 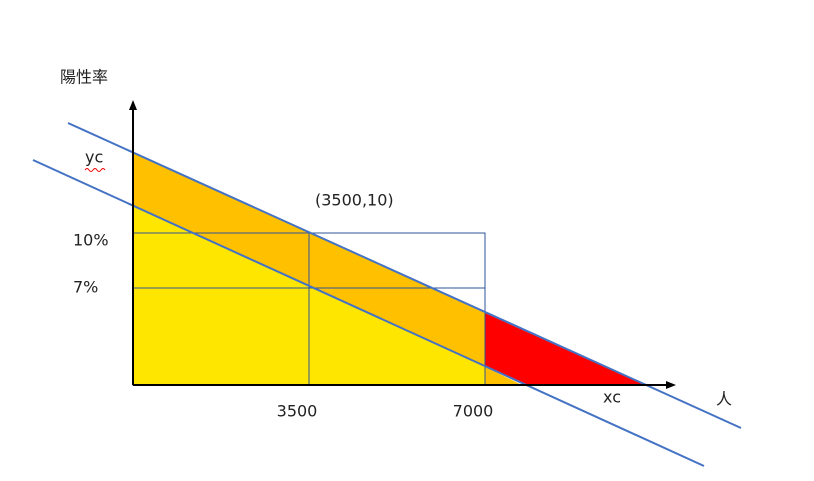 I want to click on spell-underline, so click(x=95, y=170).